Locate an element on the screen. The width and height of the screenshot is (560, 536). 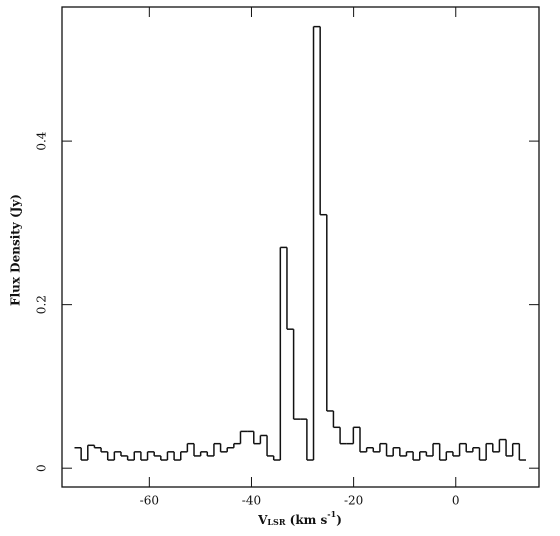
y-axis-label: Flux Density (Jy) is located at coordinates (16, 250).